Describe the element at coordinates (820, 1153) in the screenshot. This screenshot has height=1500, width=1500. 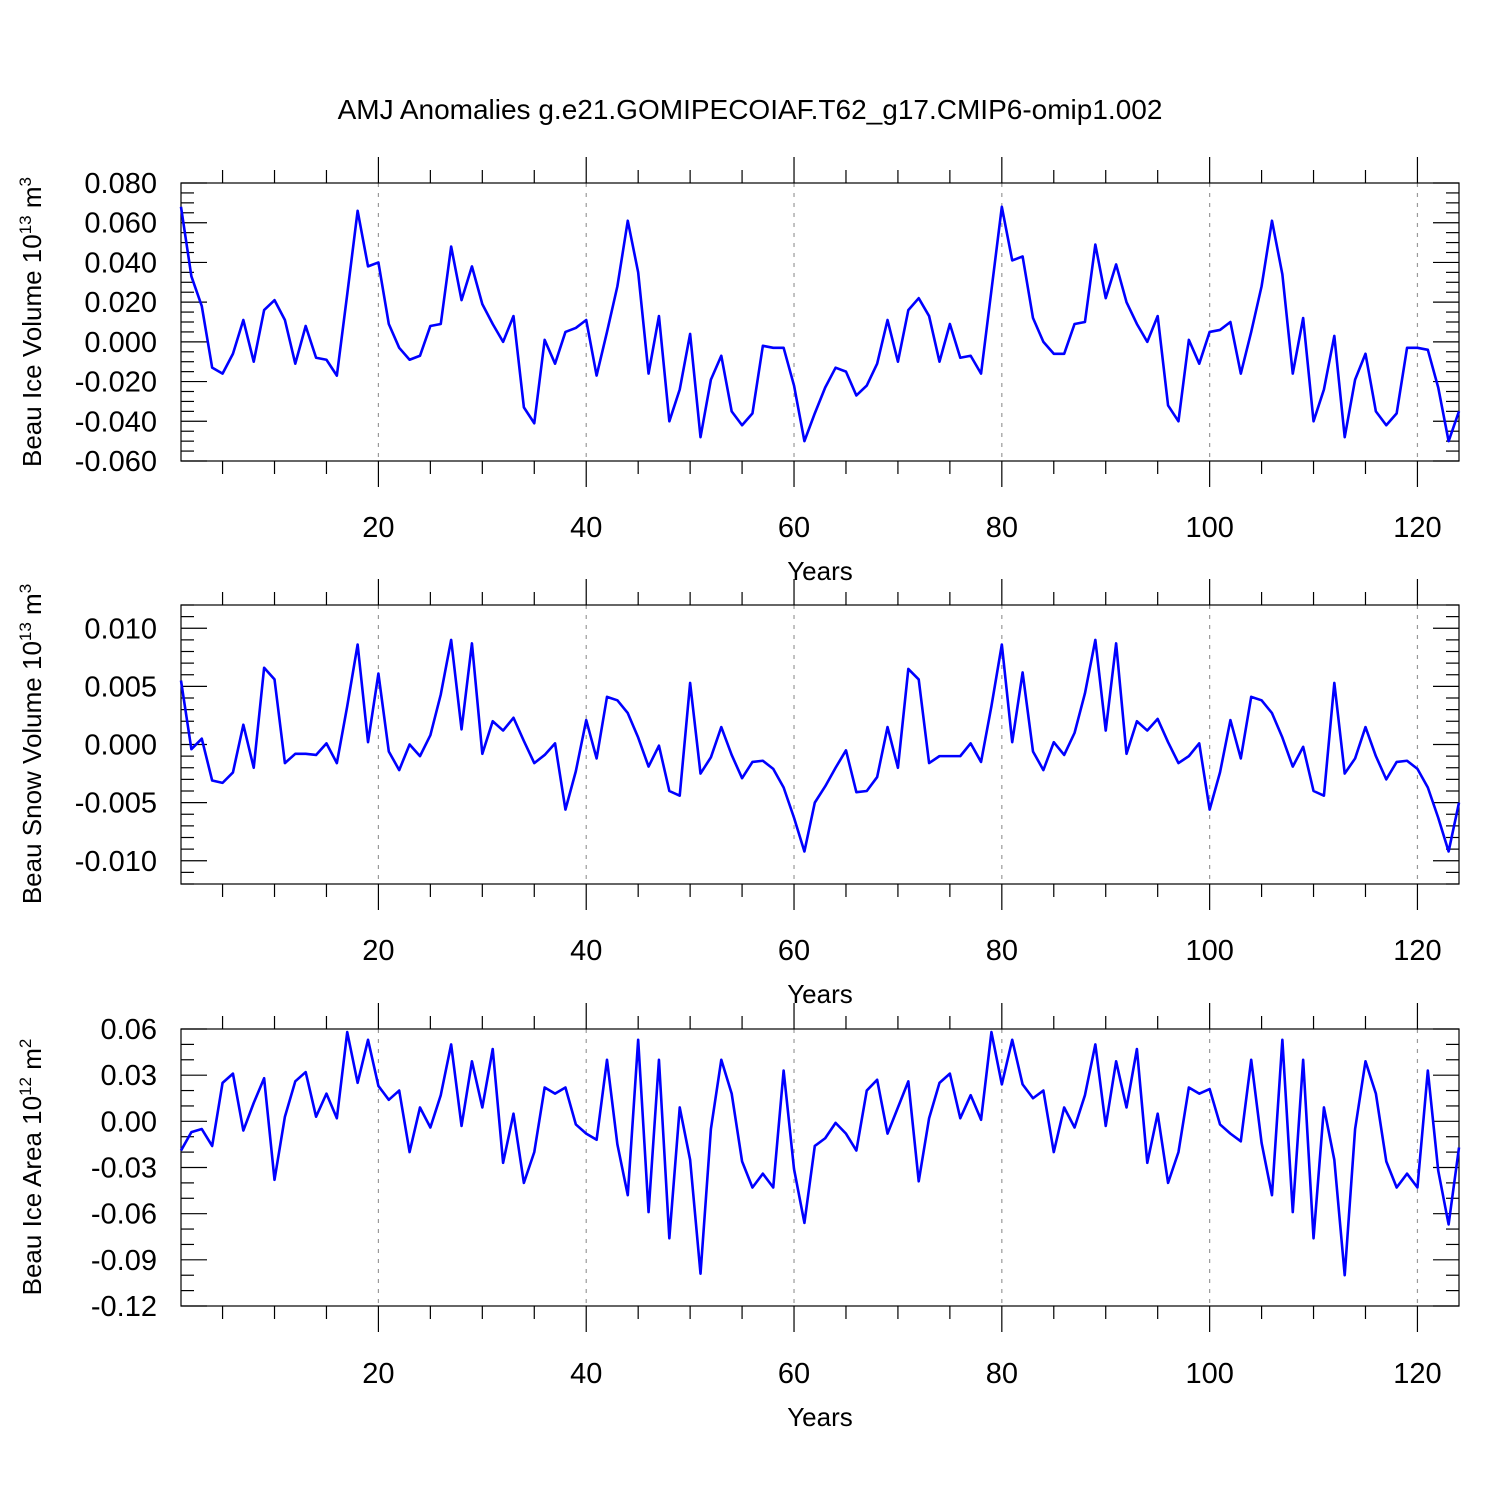
I see `ice-area-series-line` at that location.